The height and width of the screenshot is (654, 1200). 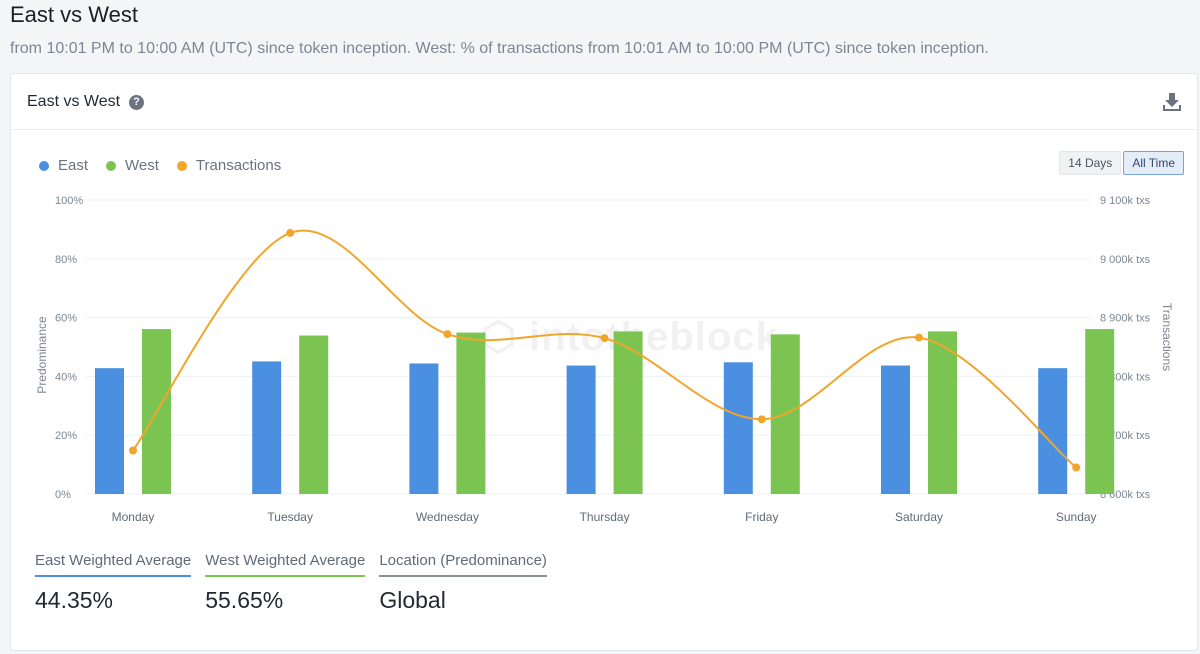 I want to click on download-icon, so click(x=1172, y=102).